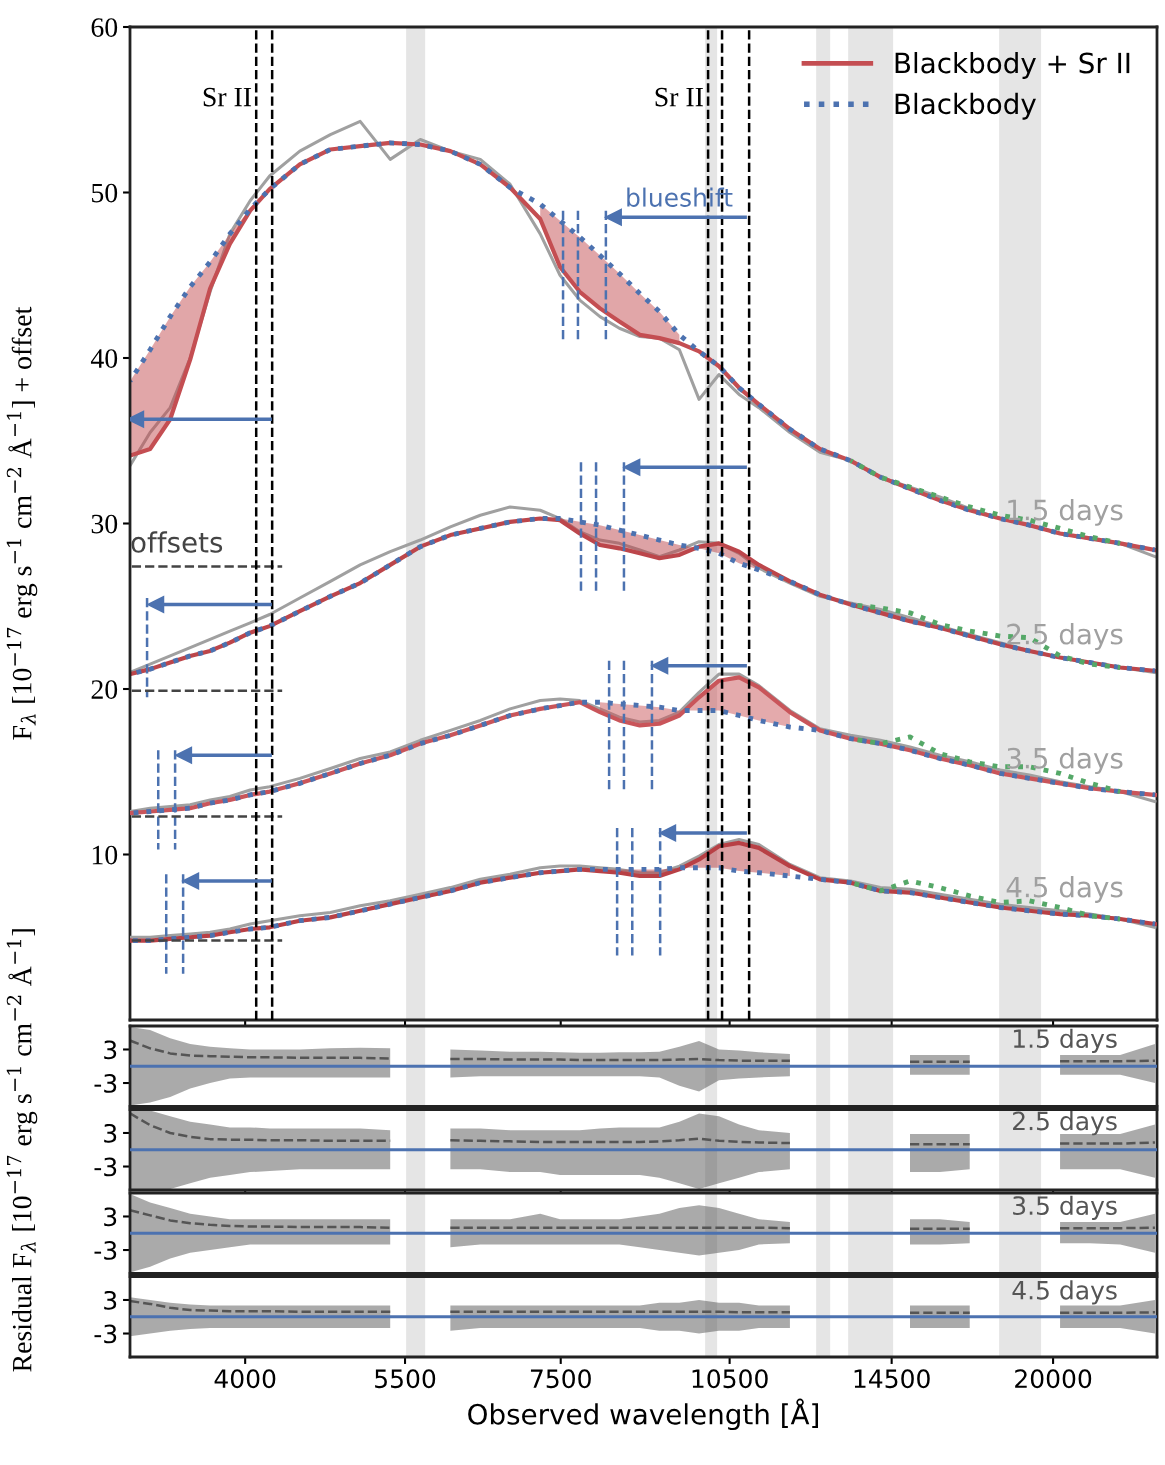 The height and width of the screenshot is (1465, 1165). What do you see at coordinates (177, 542) in the screenshot?
I see `series-label: offsets` at bounding box center [177, 542].